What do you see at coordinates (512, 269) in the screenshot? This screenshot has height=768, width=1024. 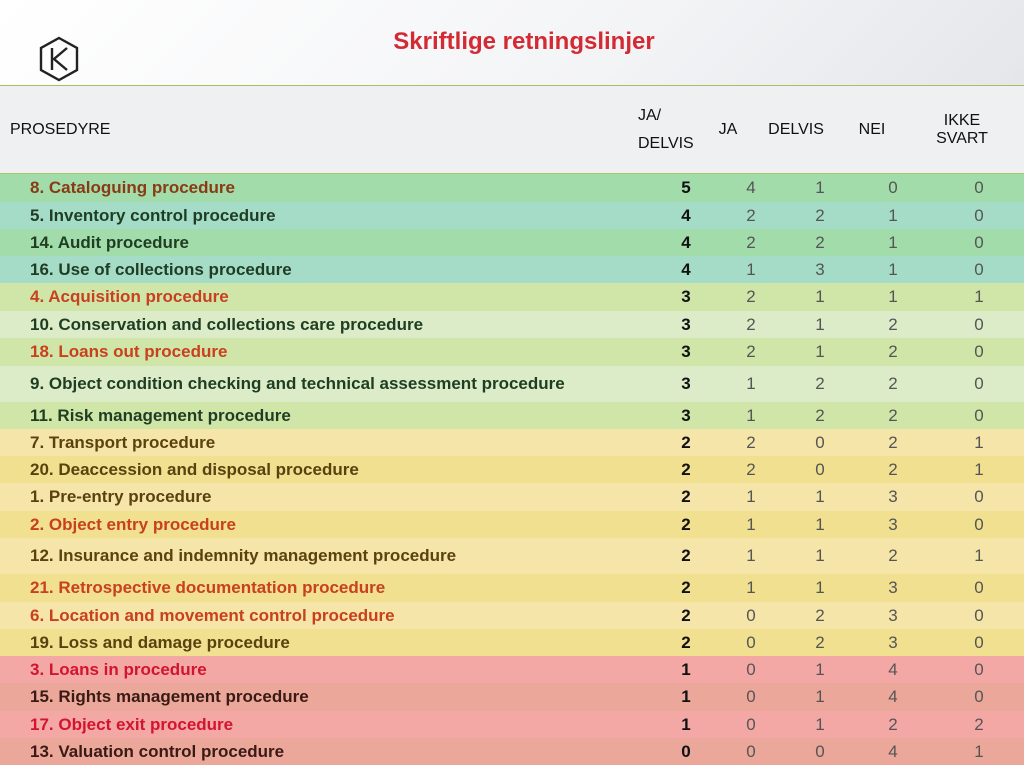 I see `table-row: 16. Use of collections procedure 4 1 3 1 0` at bounding box center [512, 269].